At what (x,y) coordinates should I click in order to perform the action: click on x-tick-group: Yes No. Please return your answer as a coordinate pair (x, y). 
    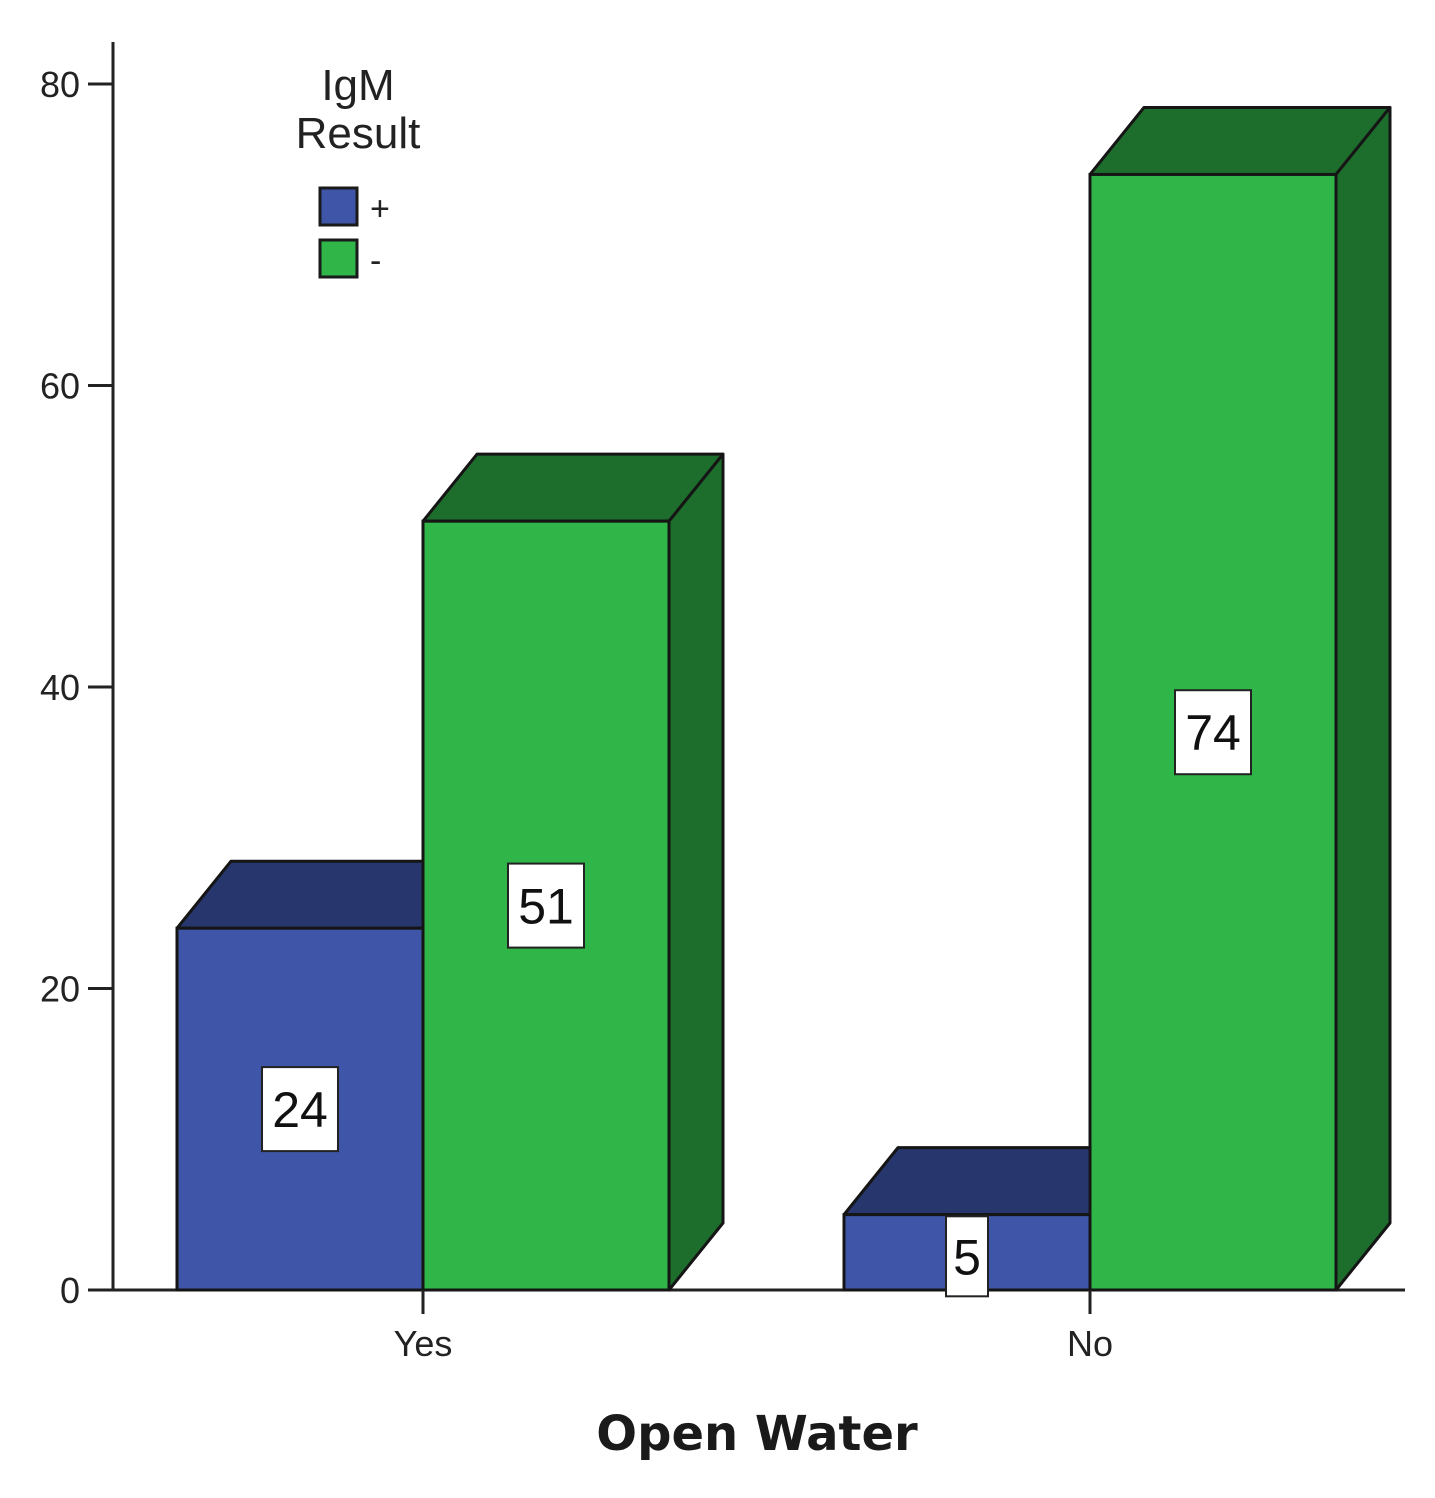
    Looking at the image, I should click on (753, 1327).